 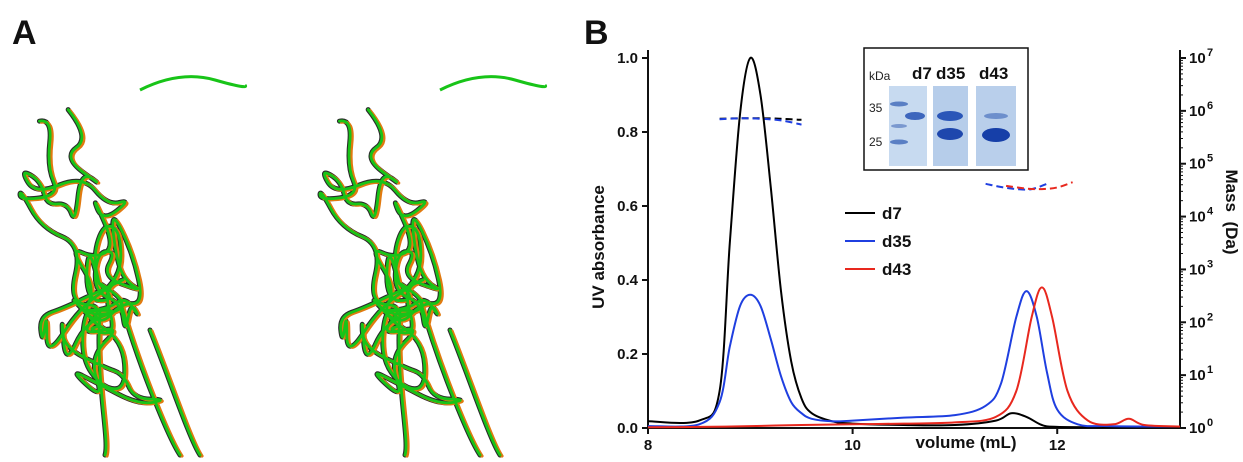 I want to click on panel-a-label: A, so click(x=24, y=33).